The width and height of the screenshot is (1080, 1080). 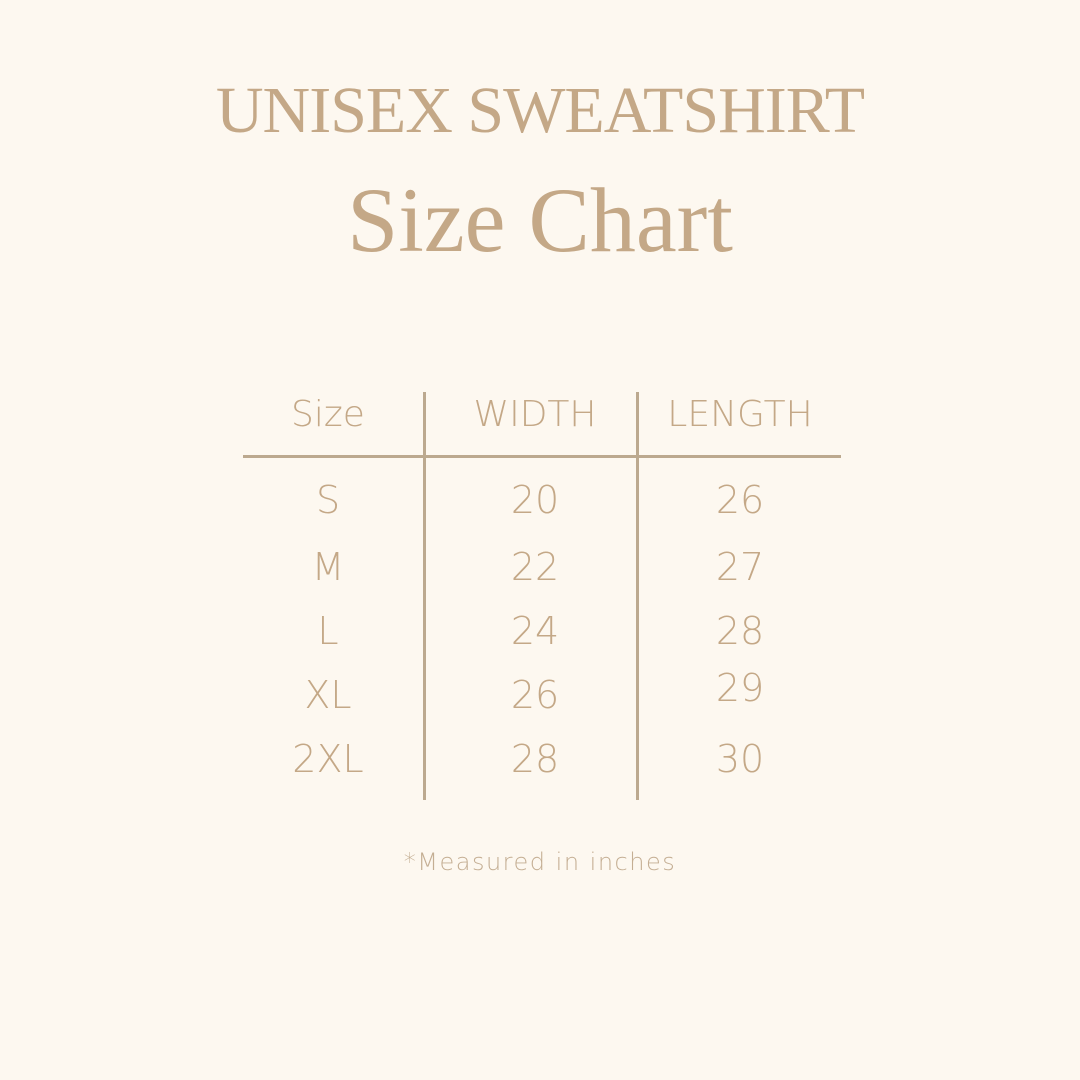 I want to click on length-cell: 28, so click(x=740, y=631).